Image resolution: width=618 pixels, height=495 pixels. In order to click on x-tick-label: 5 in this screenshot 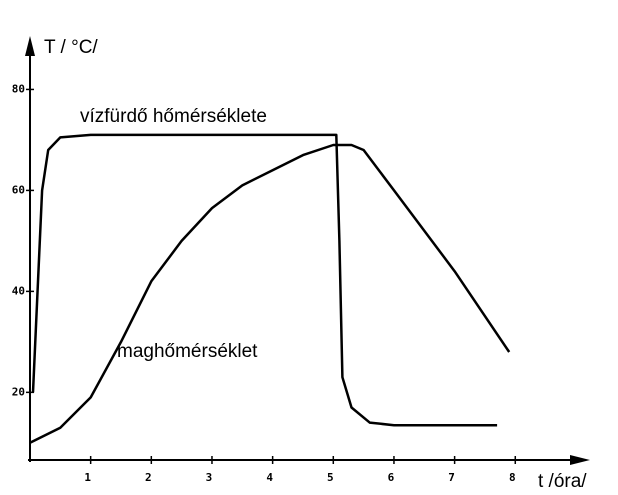, I will do `click(330, 477)`.